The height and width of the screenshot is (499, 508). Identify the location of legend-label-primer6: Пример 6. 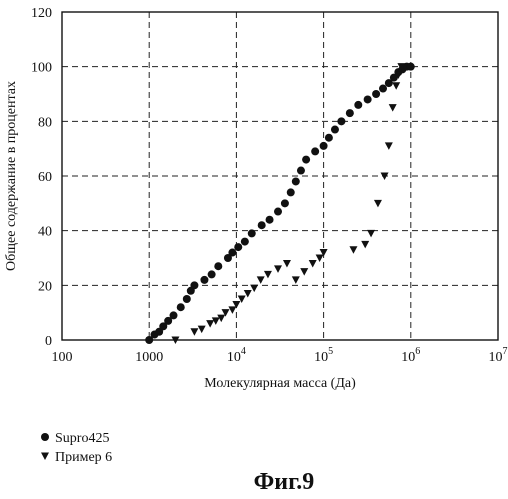
(83, 457).